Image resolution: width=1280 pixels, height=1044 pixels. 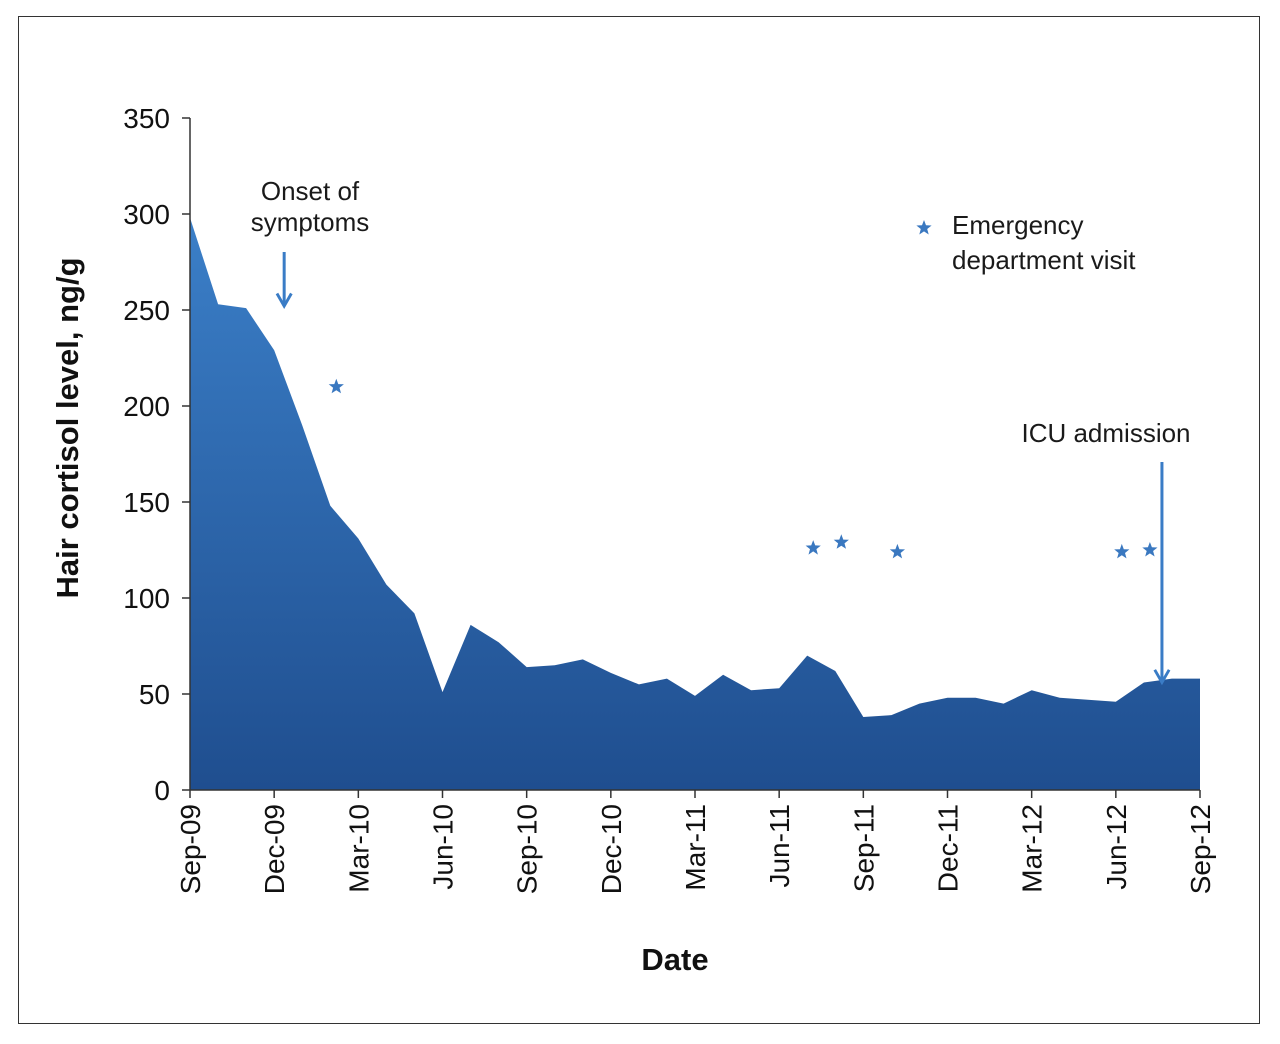 I want to click on x-tick-label: Dec-11, so click(x=948, y=848).